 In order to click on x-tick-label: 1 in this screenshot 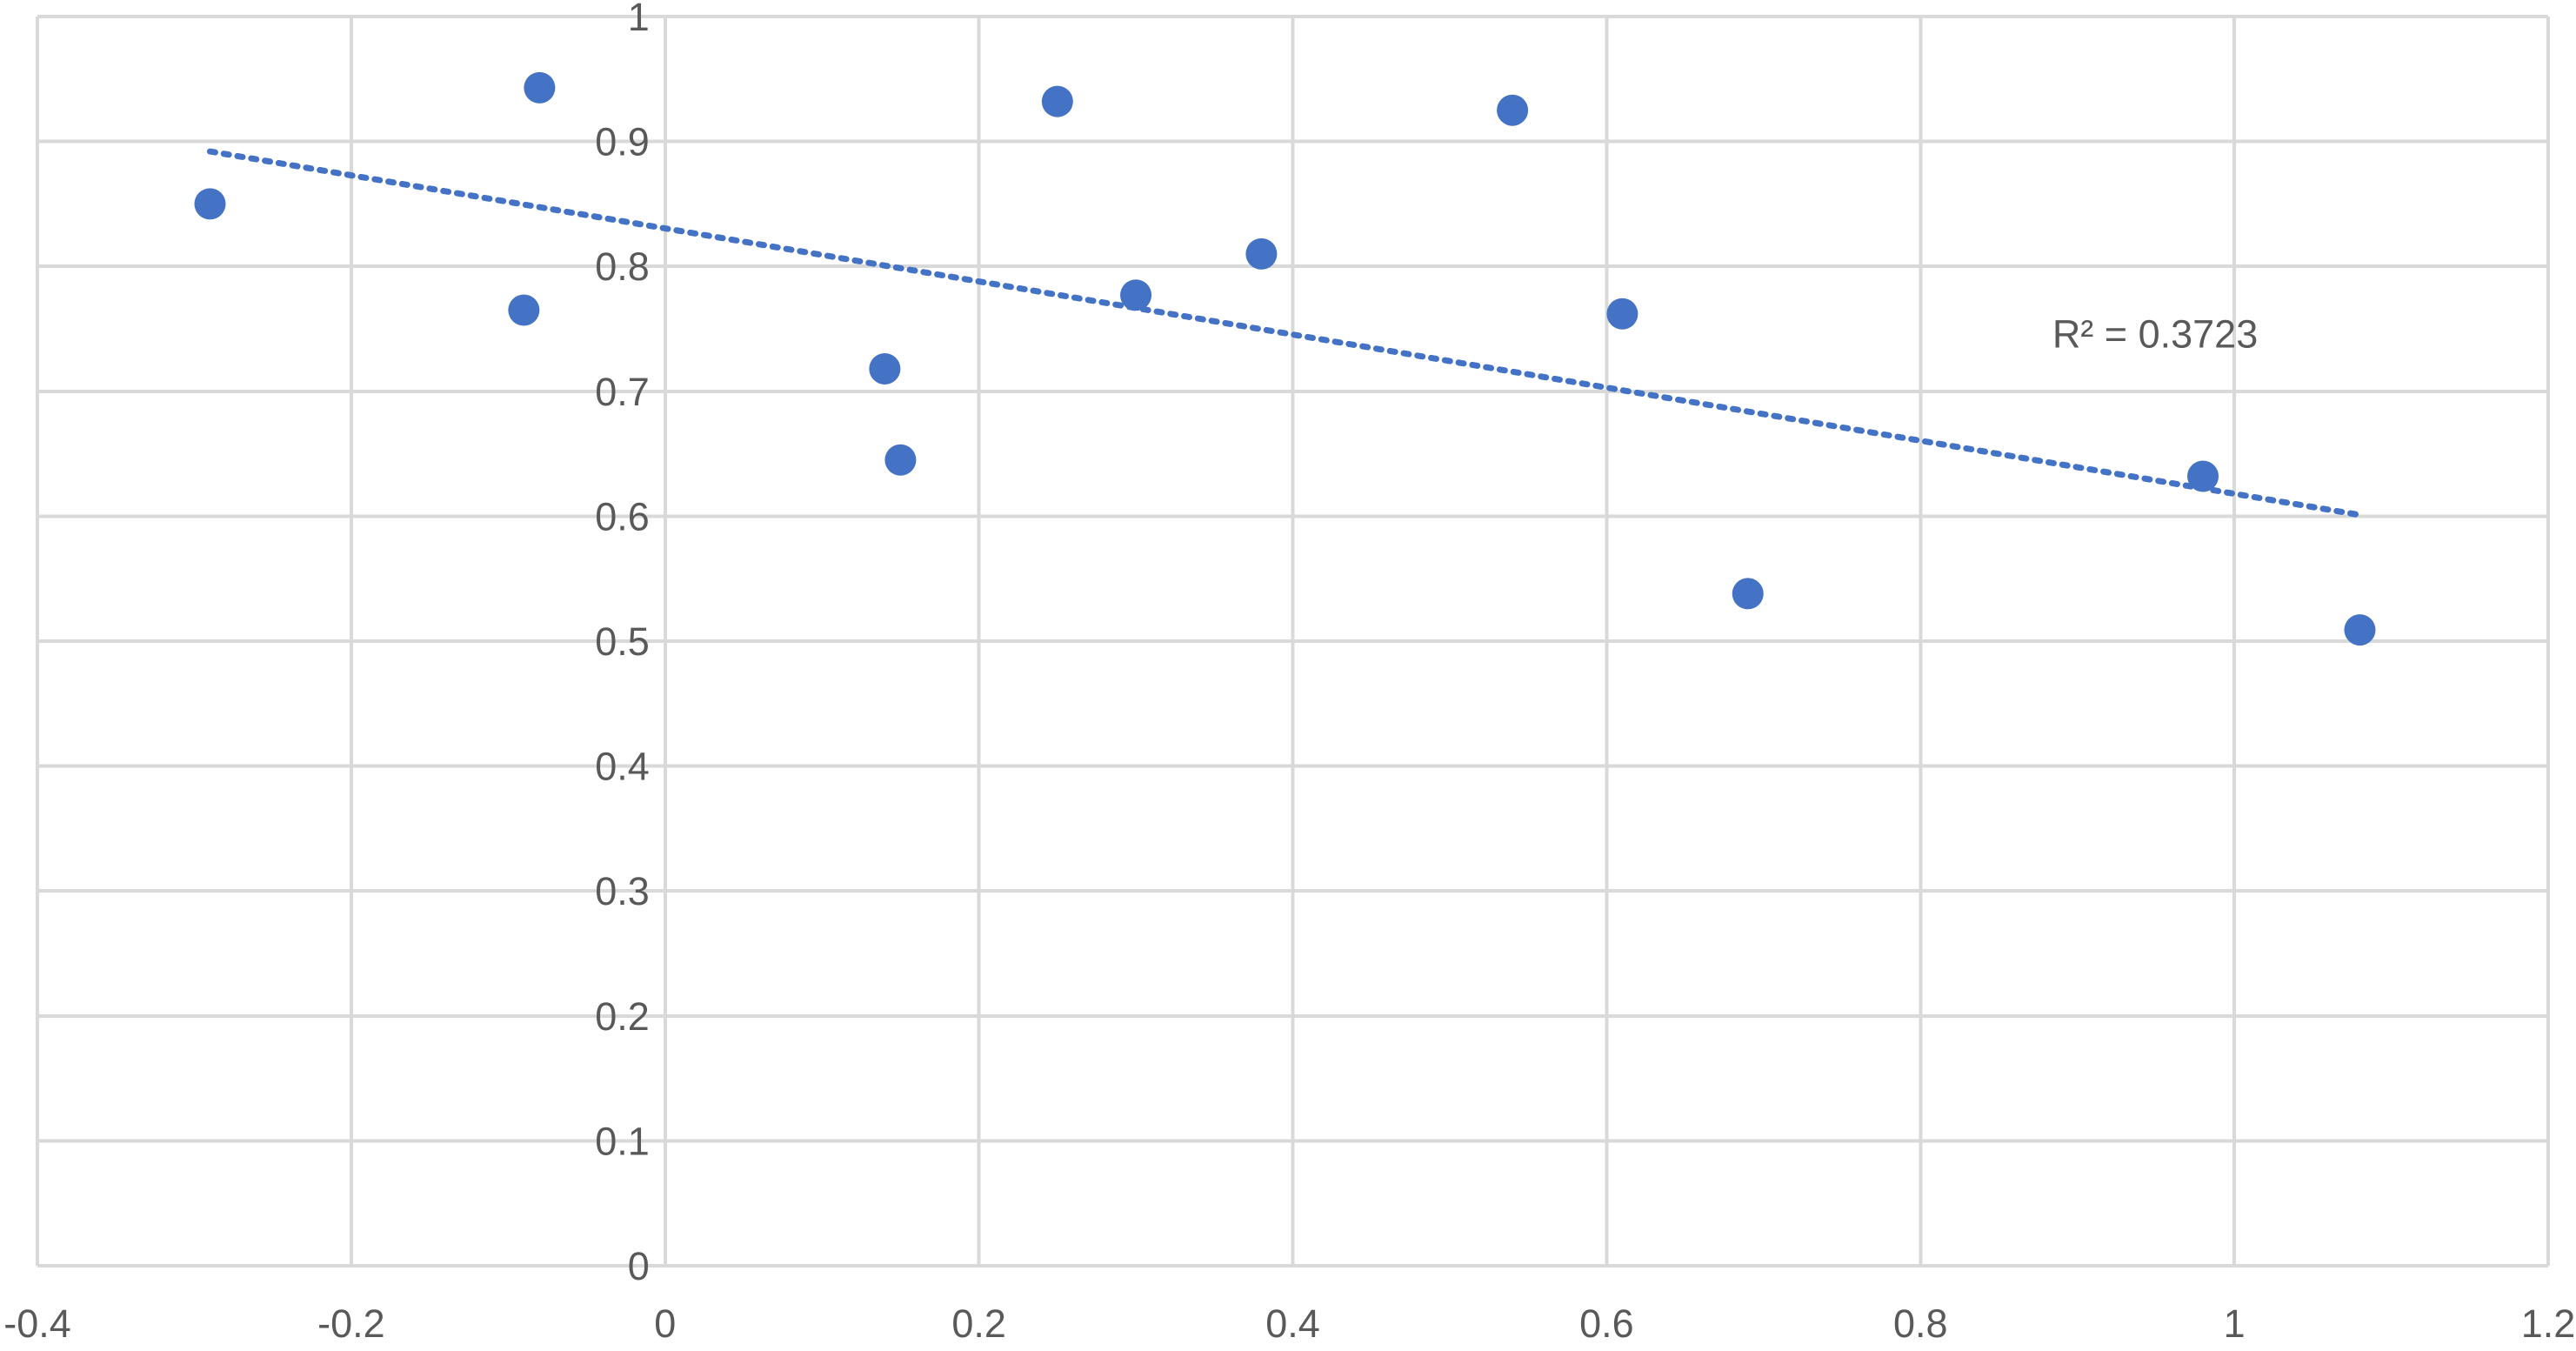, I will do `click(2235, 1323)`.